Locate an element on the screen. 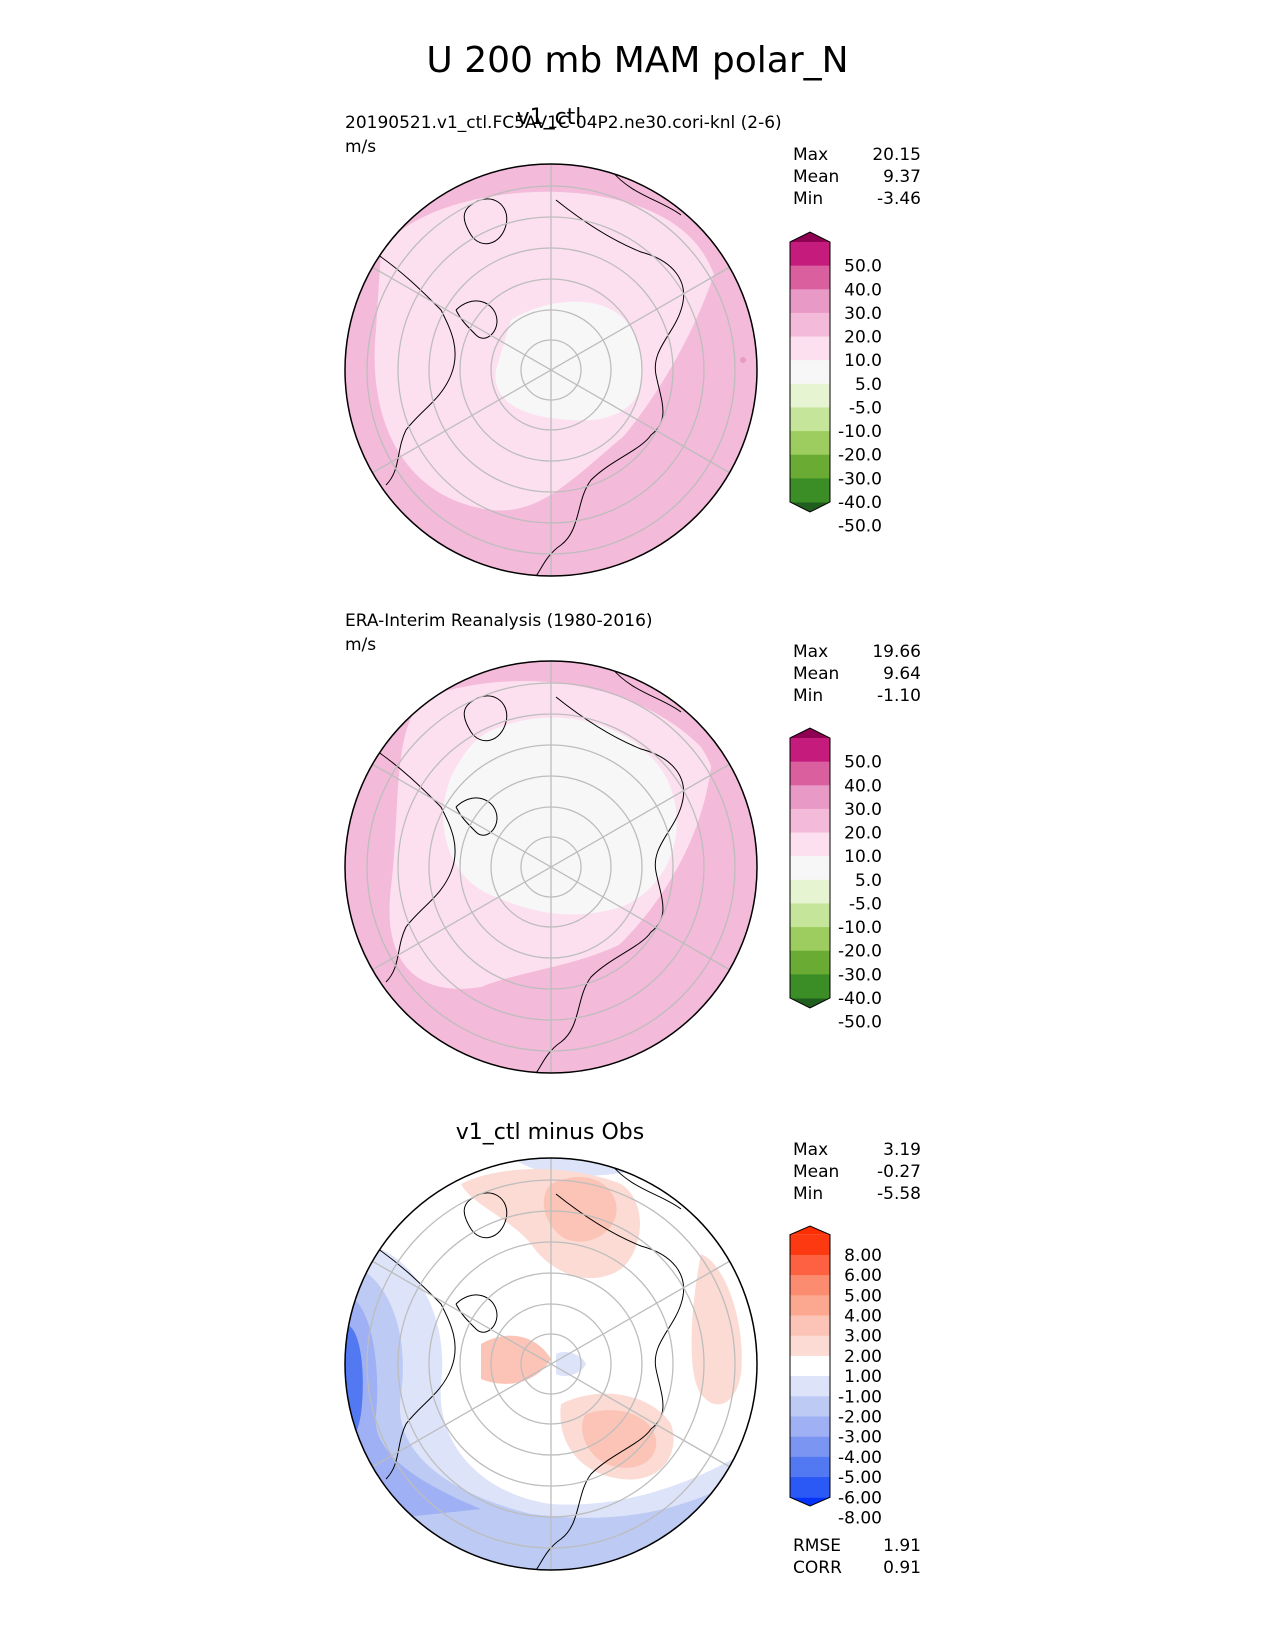 The width and height of the screenshot is (1275, 1650). colorbar-tick-label: 8.00 is located at coordinates (863, 1256).